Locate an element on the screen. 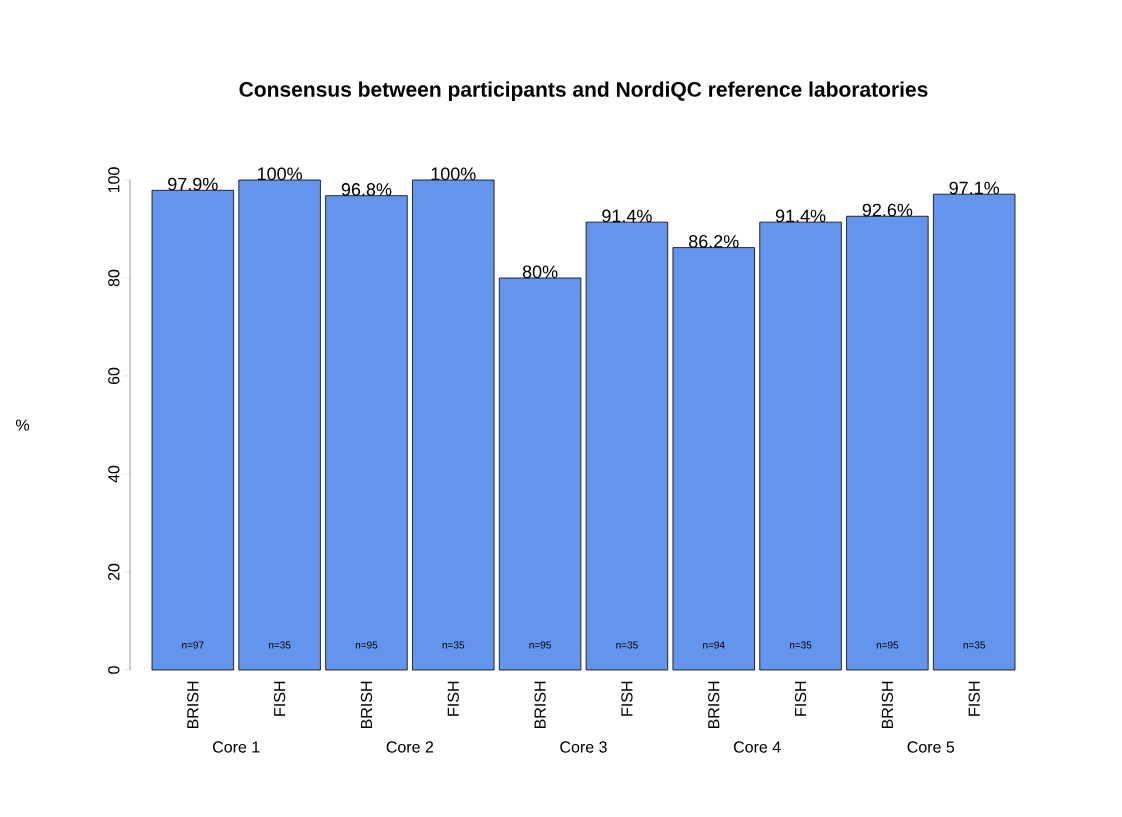 This screenshot has width=1122, height=817. y-tick-label: 40 is located at coordinates (114, 474).